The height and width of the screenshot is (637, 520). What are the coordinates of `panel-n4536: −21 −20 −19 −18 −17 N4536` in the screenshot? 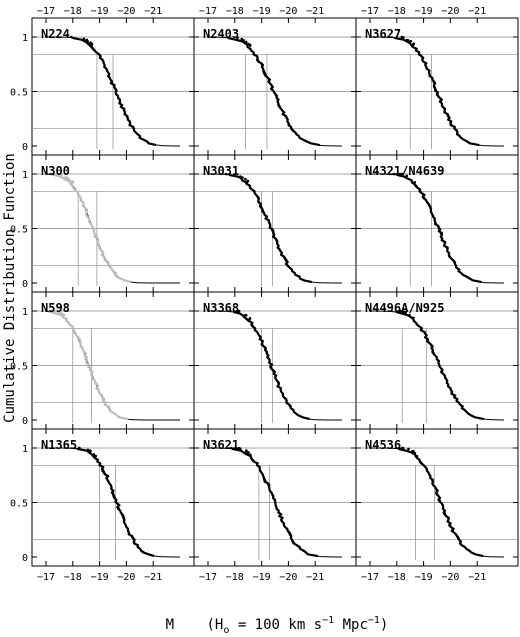 It's located at (437, 505).